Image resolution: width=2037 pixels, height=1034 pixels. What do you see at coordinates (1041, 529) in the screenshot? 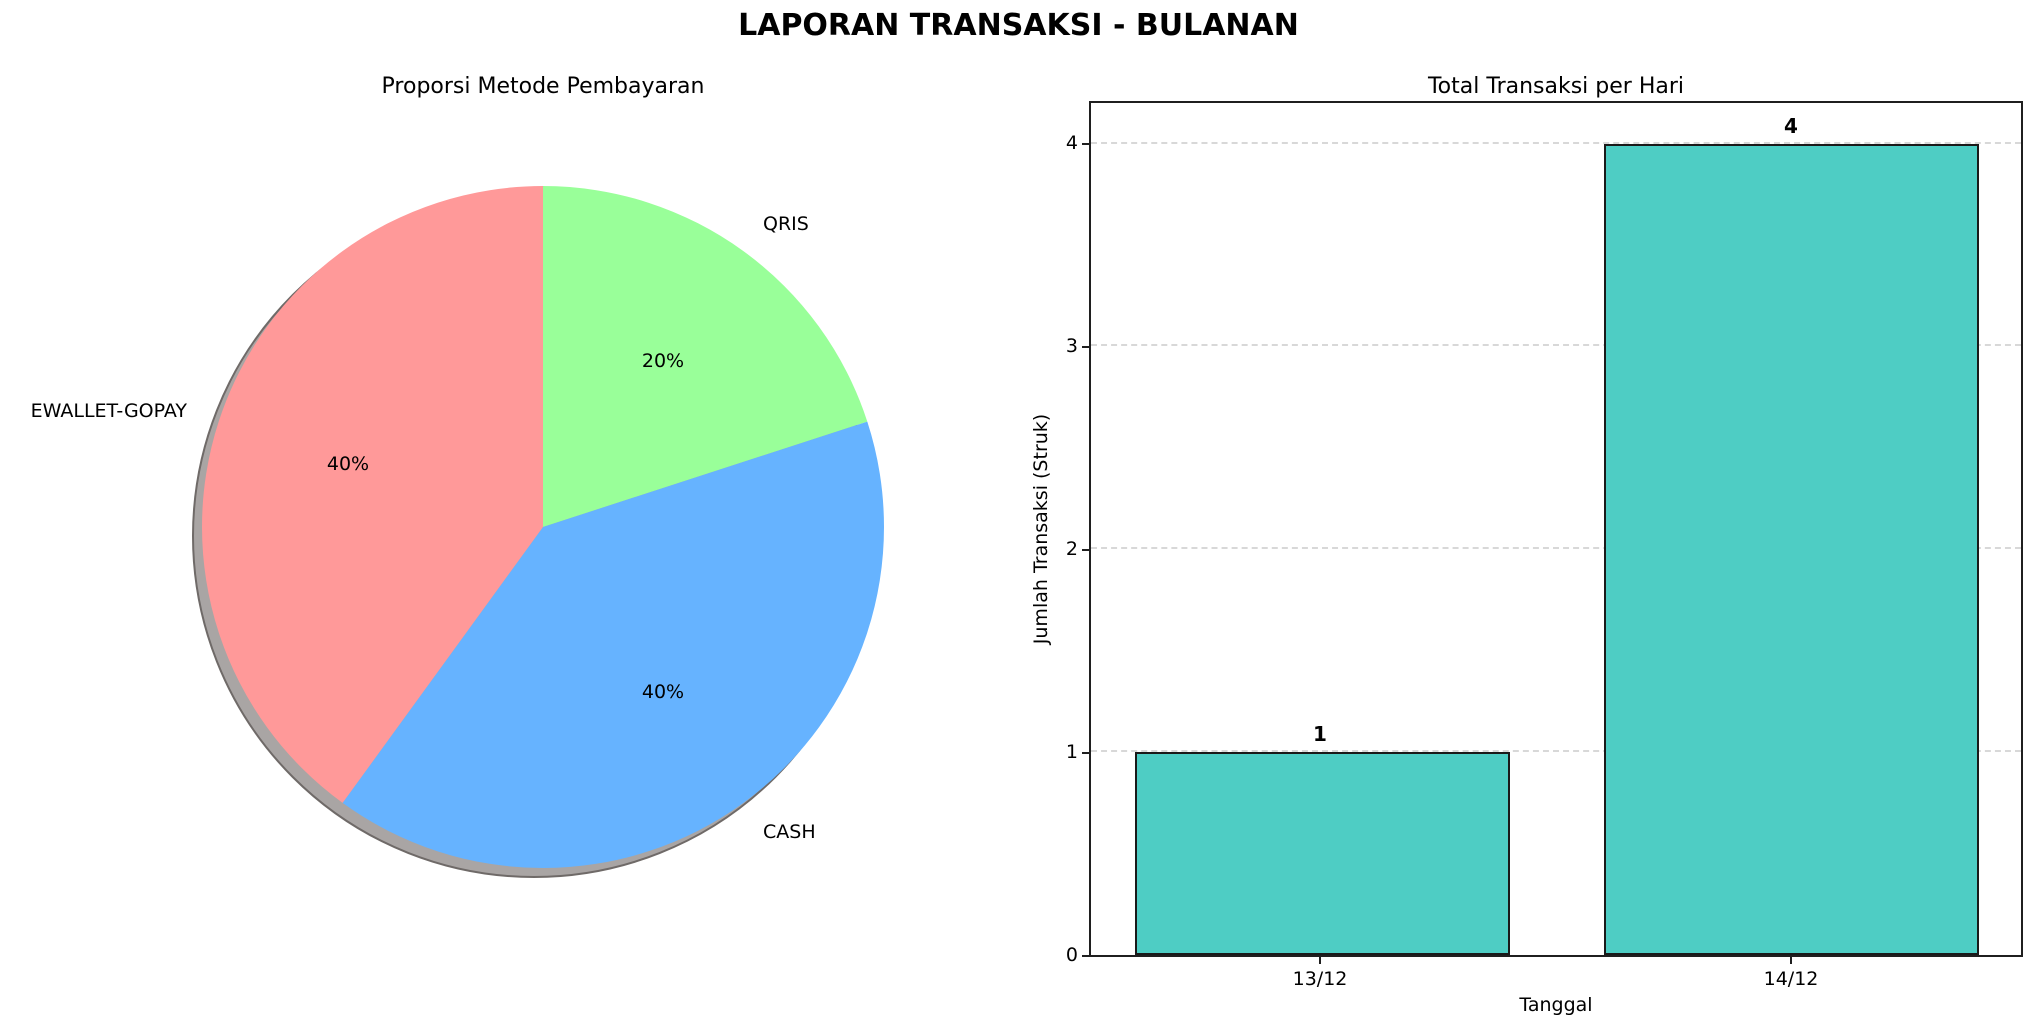
I see `y-axis-label: Jumlah Transaksi (Struk)` at bounding box center [1041, 529].